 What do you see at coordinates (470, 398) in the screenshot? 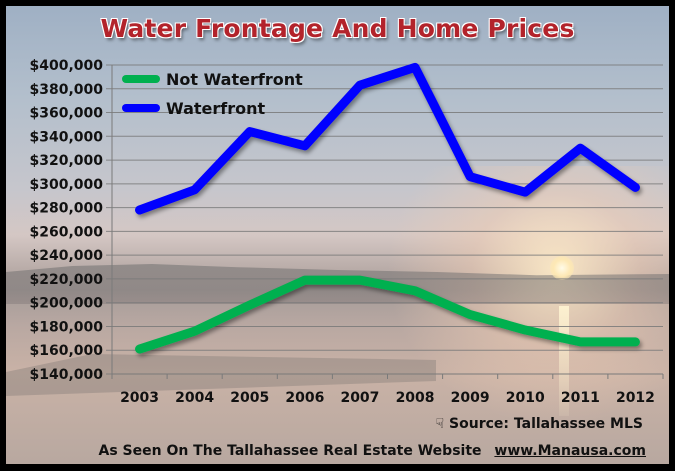
I see `x-tick-label: 2009` at bounding box center [470, 398].